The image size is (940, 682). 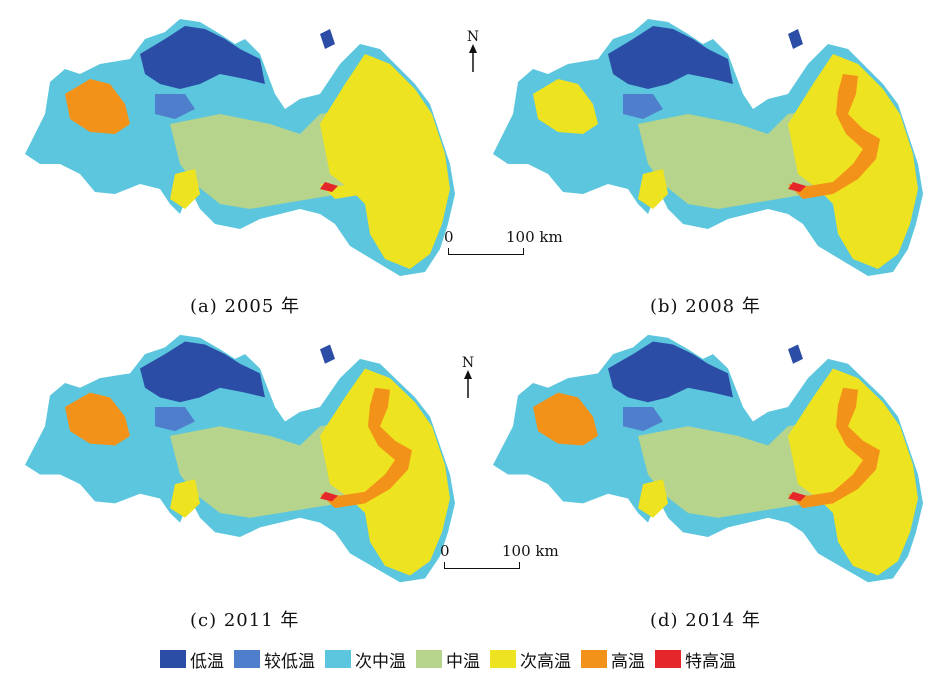 I want to click on legend-label: 高温, so click(x=628, y=661).